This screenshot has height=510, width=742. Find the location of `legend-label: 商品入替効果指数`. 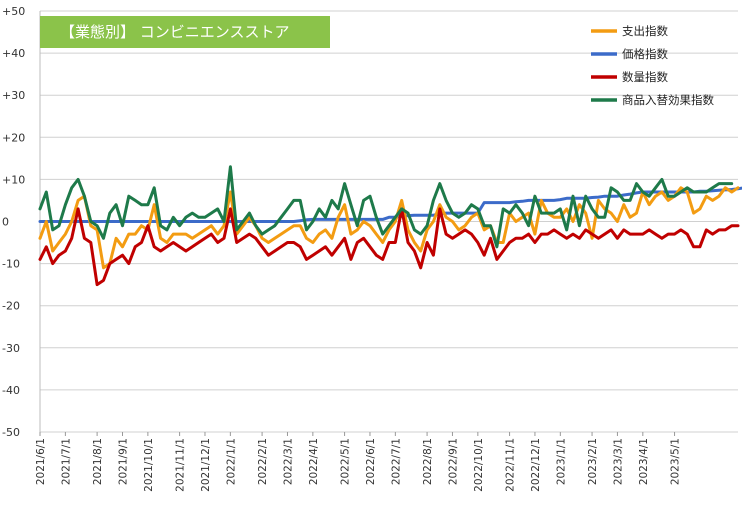

legend-label: 商品入替効果指数 is located at coordinates (668, 100).